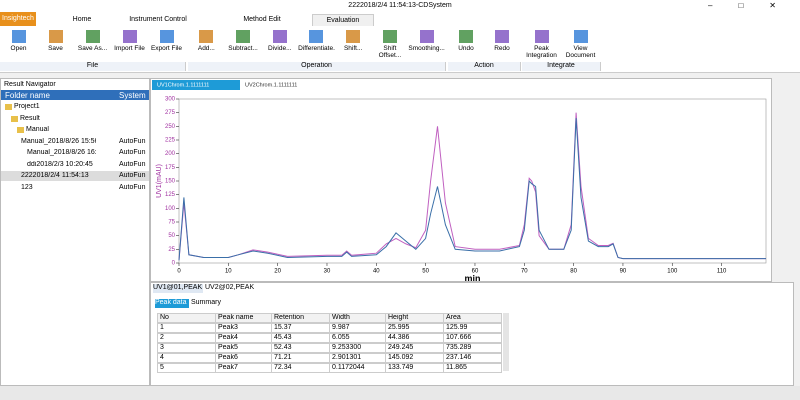 The width and height of the screenshot is (800, 400). What do you see at coordinates (414, 348) in the screenshot?
I see `table-cell: 249.245` at bounding box center [414, 348].